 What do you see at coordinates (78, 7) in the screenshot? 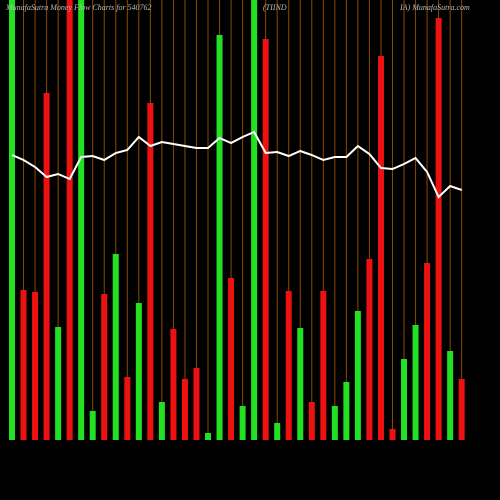
I see `chart-title: MunafaSutra Money Flow Charts for 540762` at bounding box center [78, 7].